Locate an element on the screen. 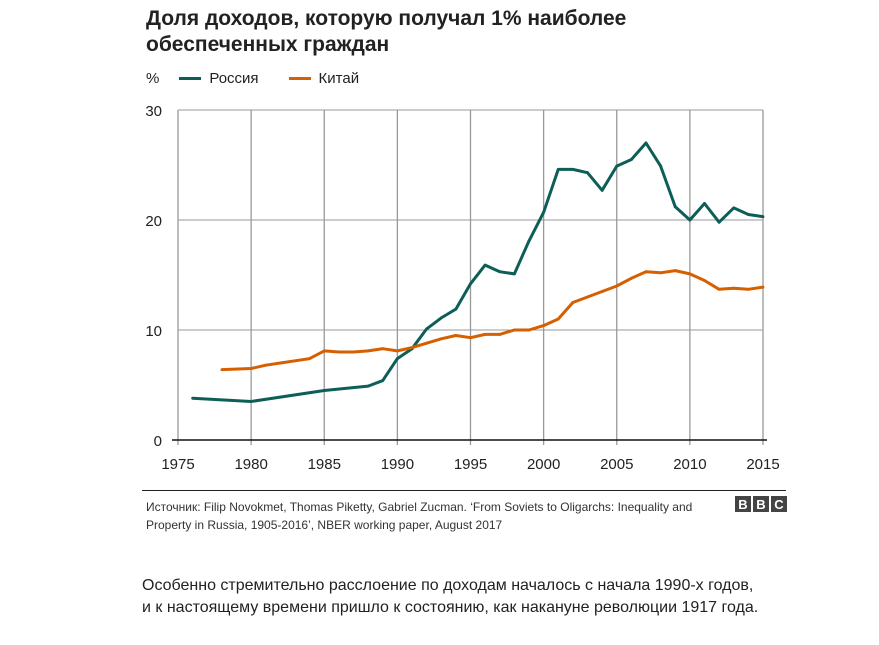 Image resolution: width=879 pixels, height=645 pixels. series-line-china is located at coordinates (492, 320).